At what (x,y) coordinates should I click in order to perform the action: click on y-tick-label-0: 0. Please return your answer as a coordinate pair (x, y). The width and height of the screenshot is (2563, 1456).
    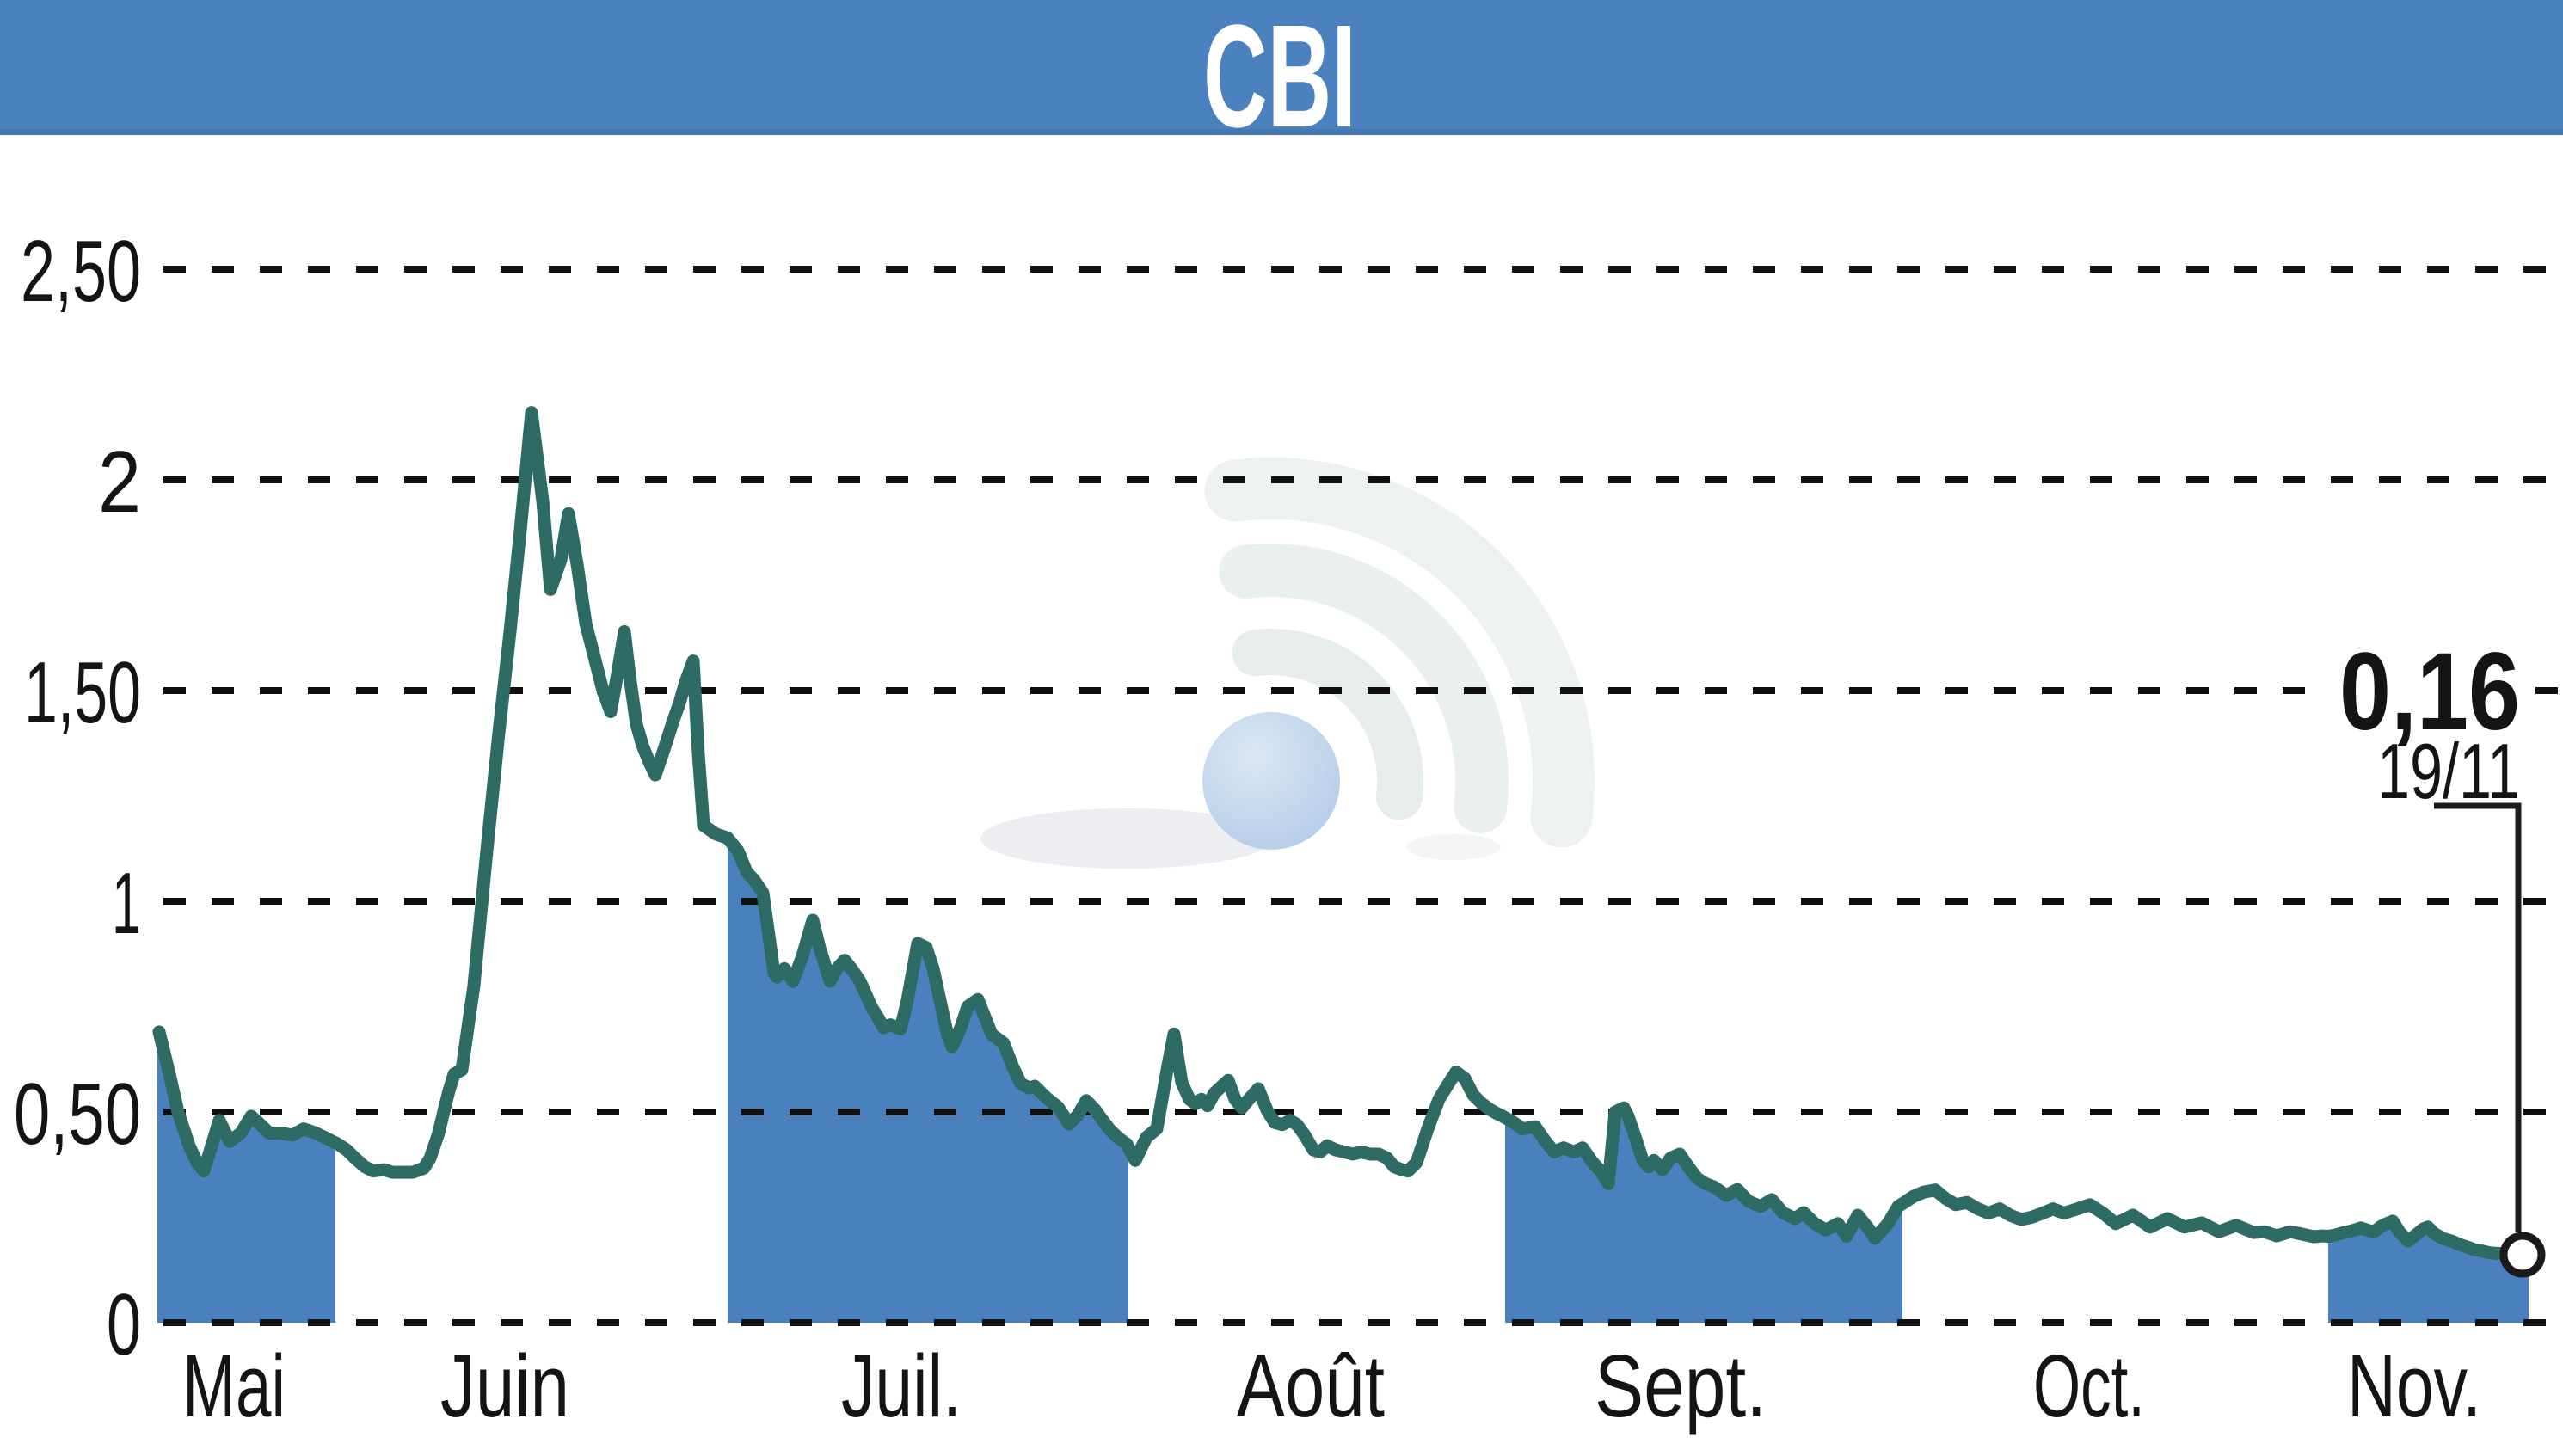
    Looking at the image, I should click on (124, 1325).